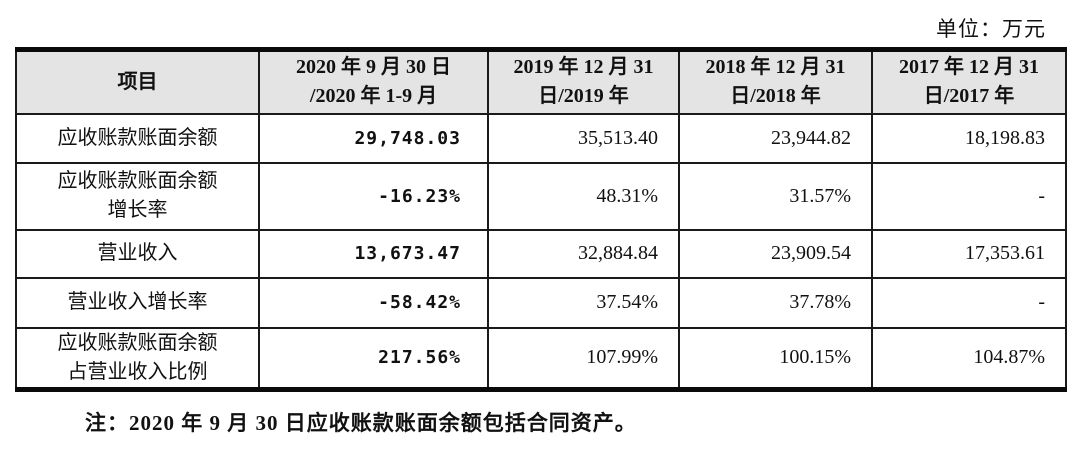  I want to click on cell-value: 100.15%, so click(775, 358).